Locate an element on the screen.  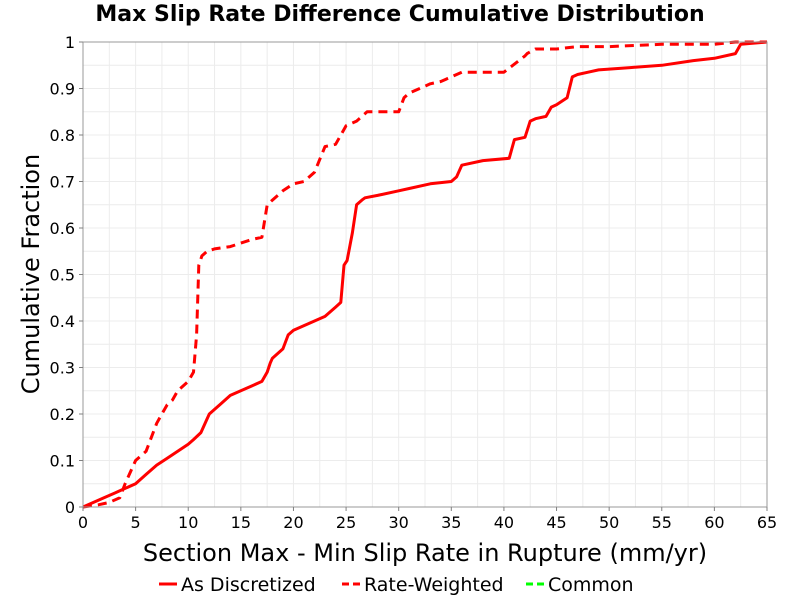
x-tick-label: 40 is located at coordinates (504, 522).